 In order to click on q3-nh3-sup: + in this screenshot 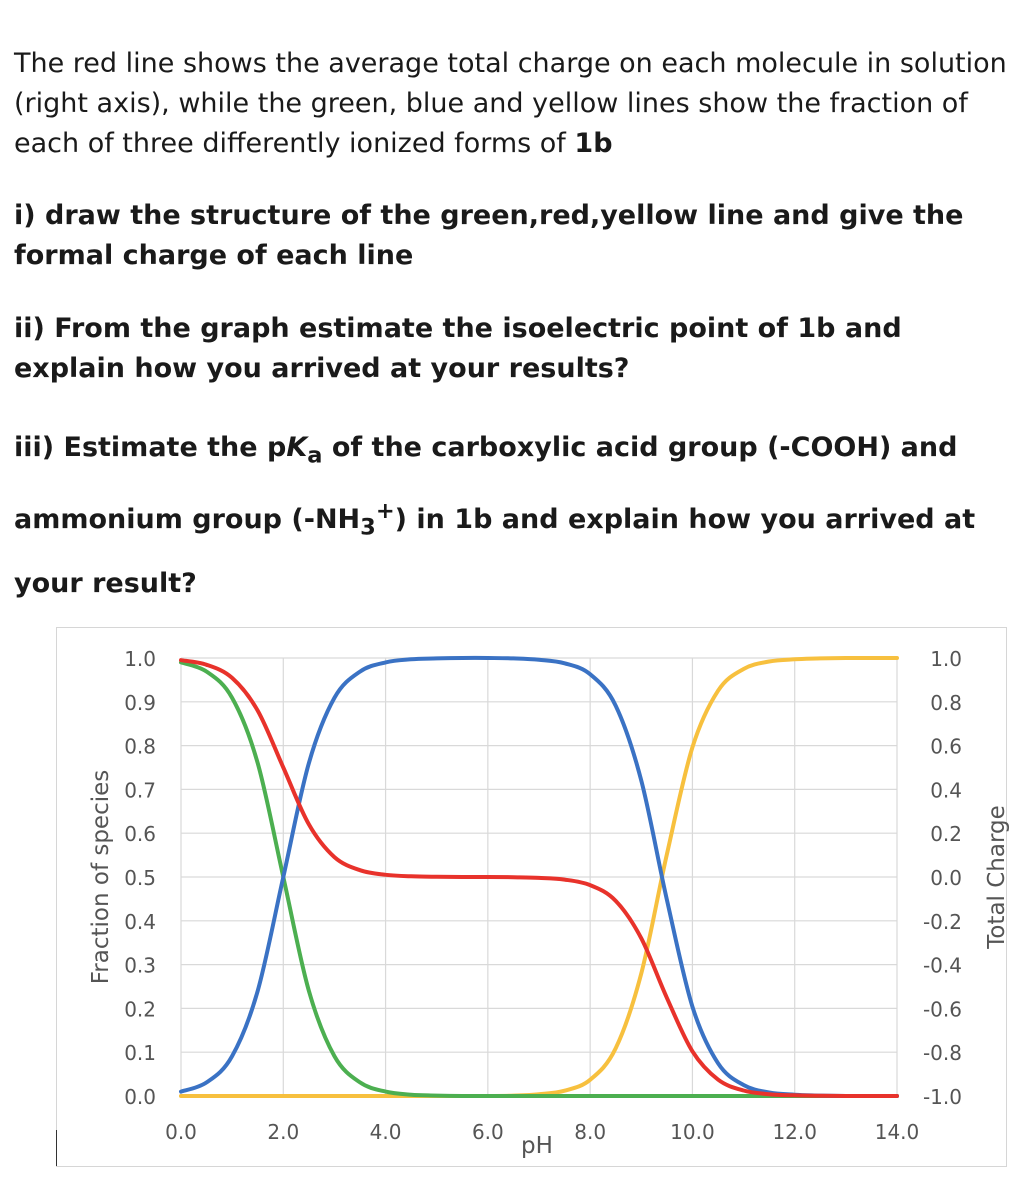, I will do `click(385, 511)`.